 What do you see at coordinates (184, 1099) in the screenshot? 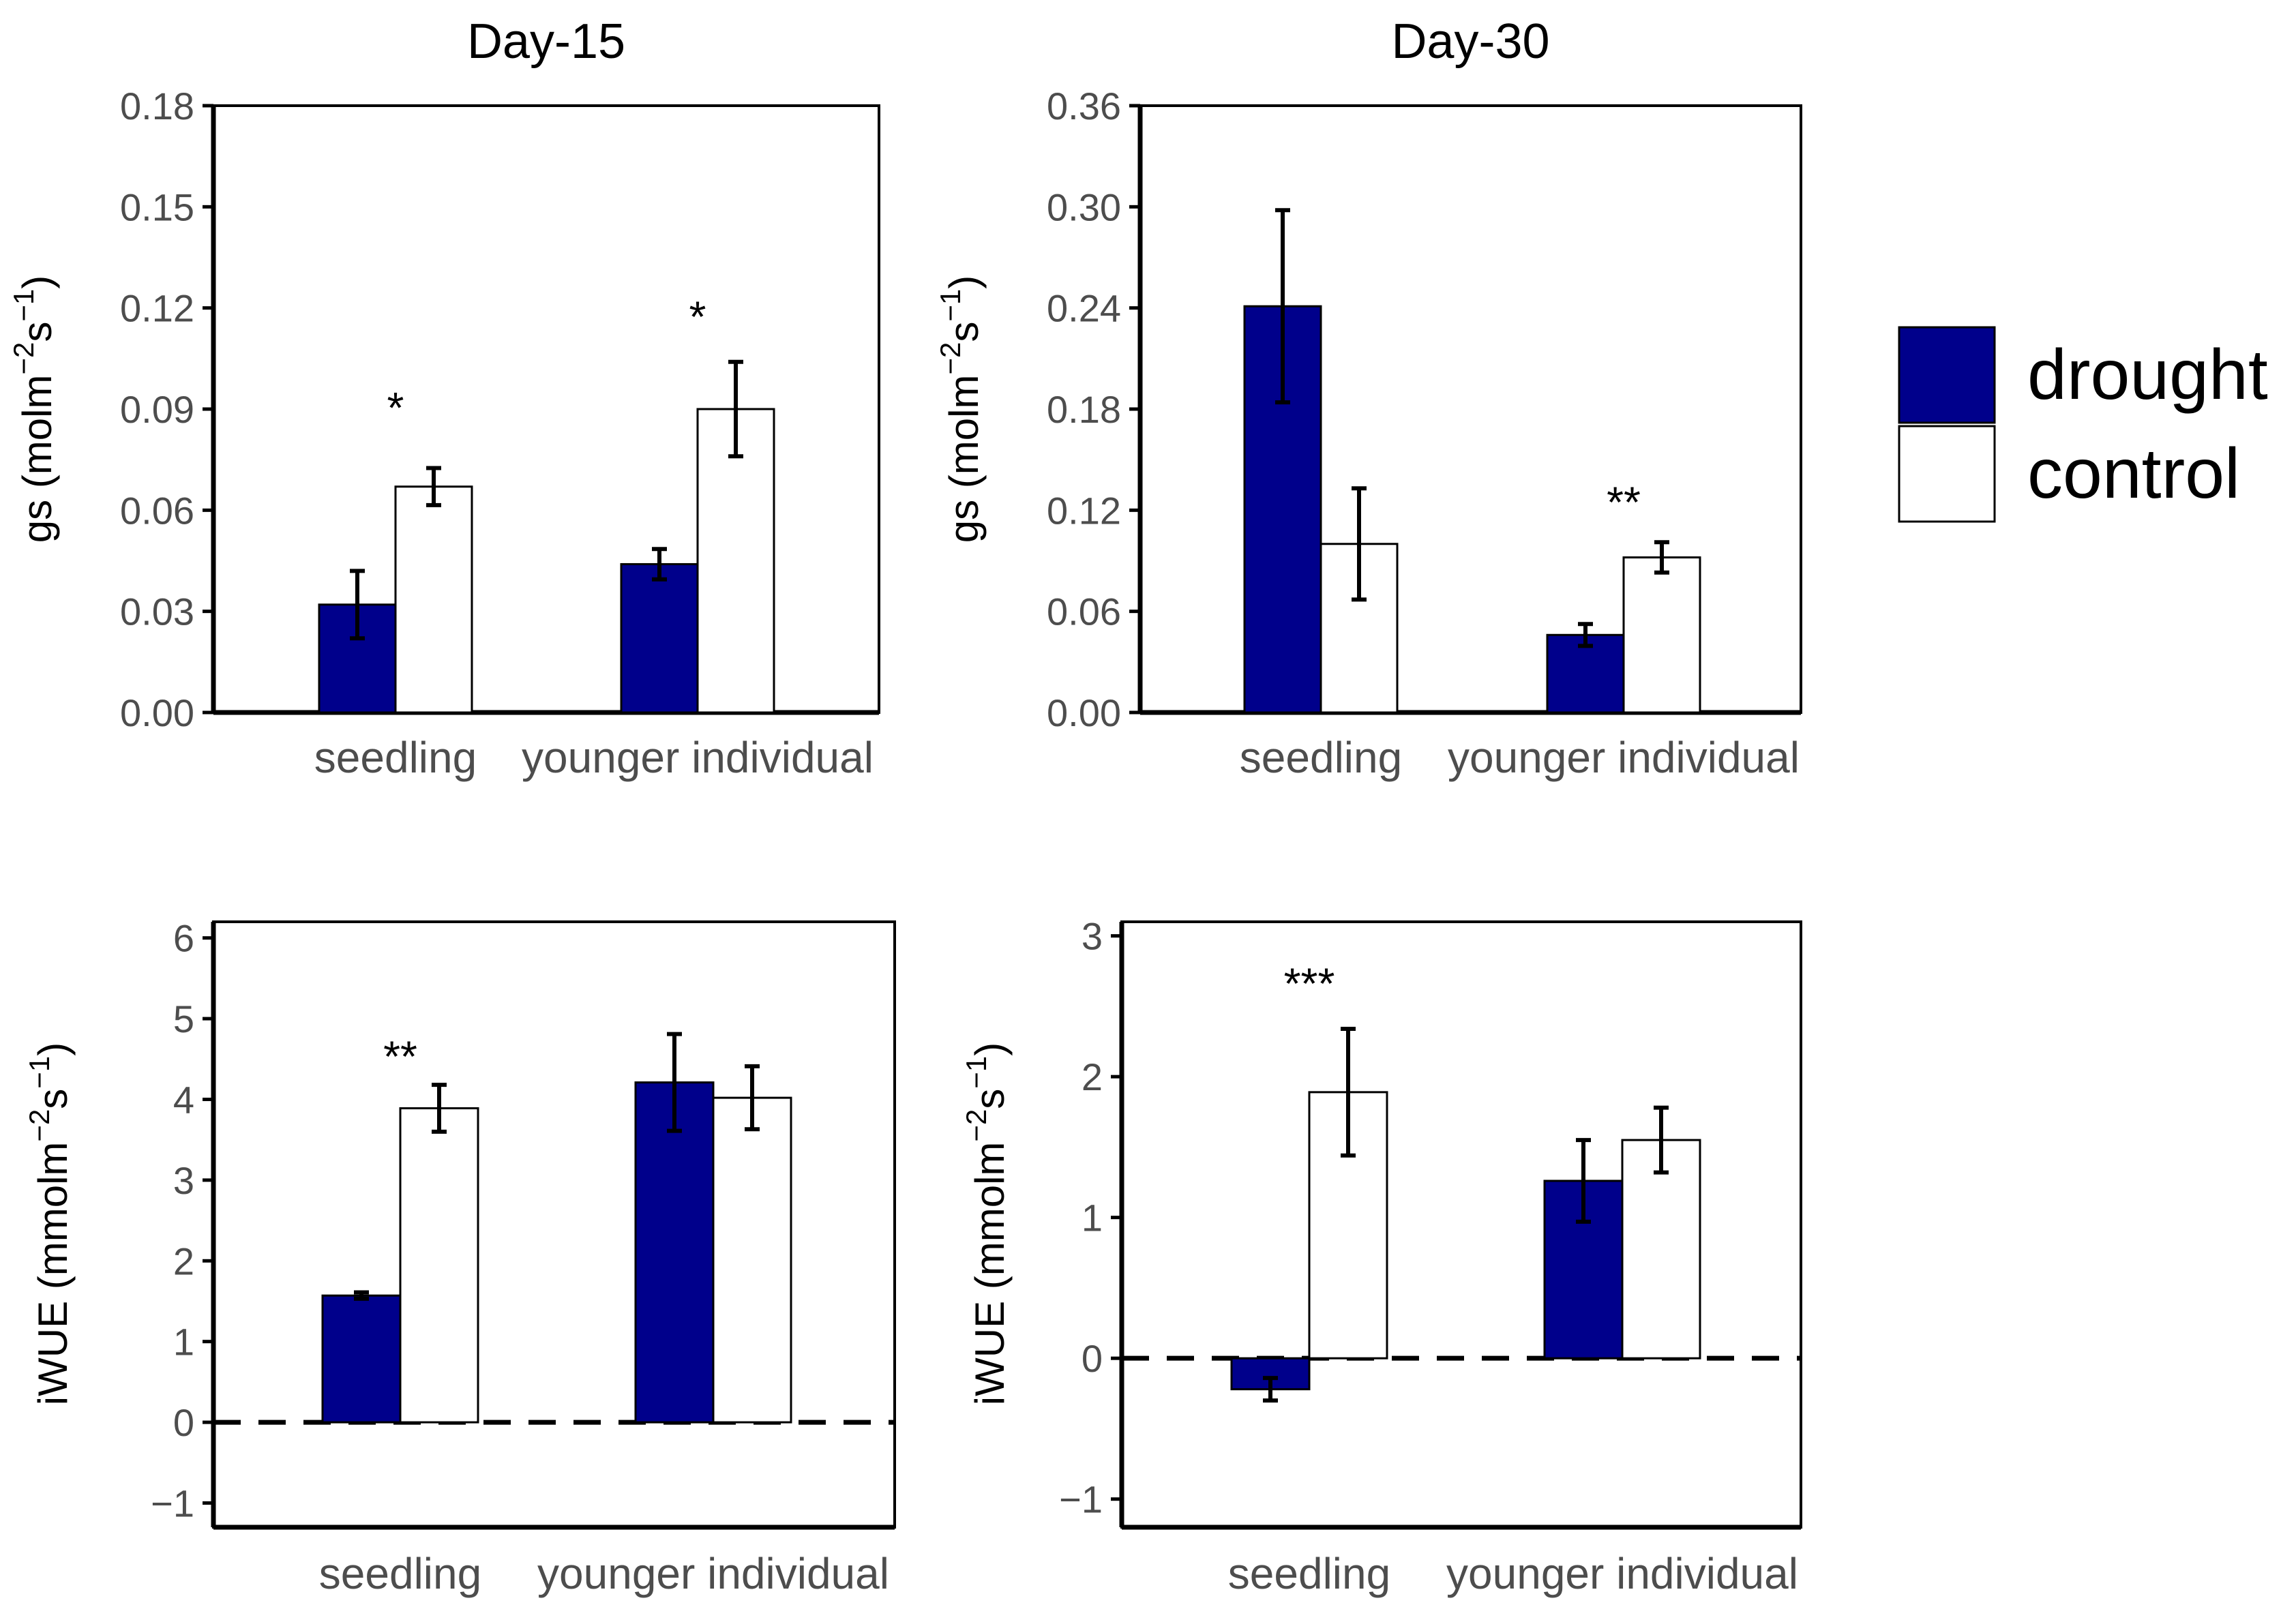
I see `y-tick-label: 4` at bounding box center [184, 1099].